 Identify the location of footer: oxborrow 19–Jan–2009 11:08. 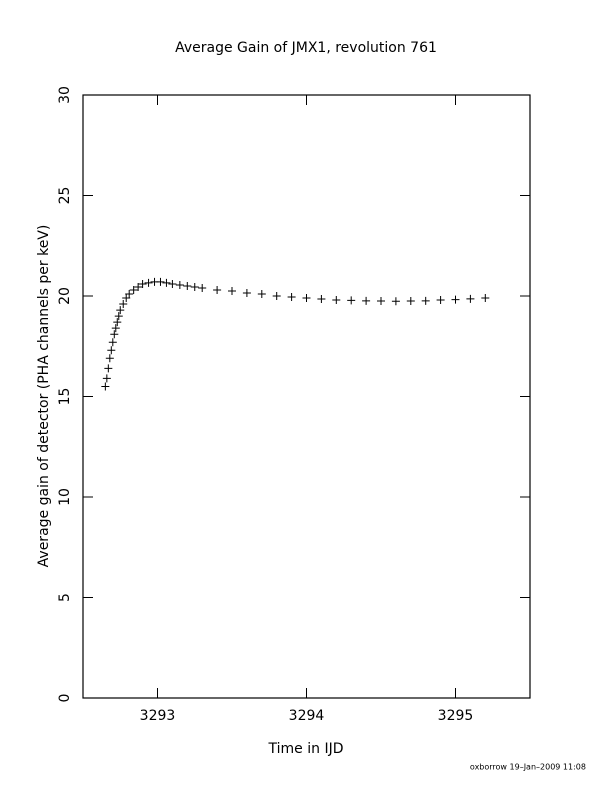
(528, 767).